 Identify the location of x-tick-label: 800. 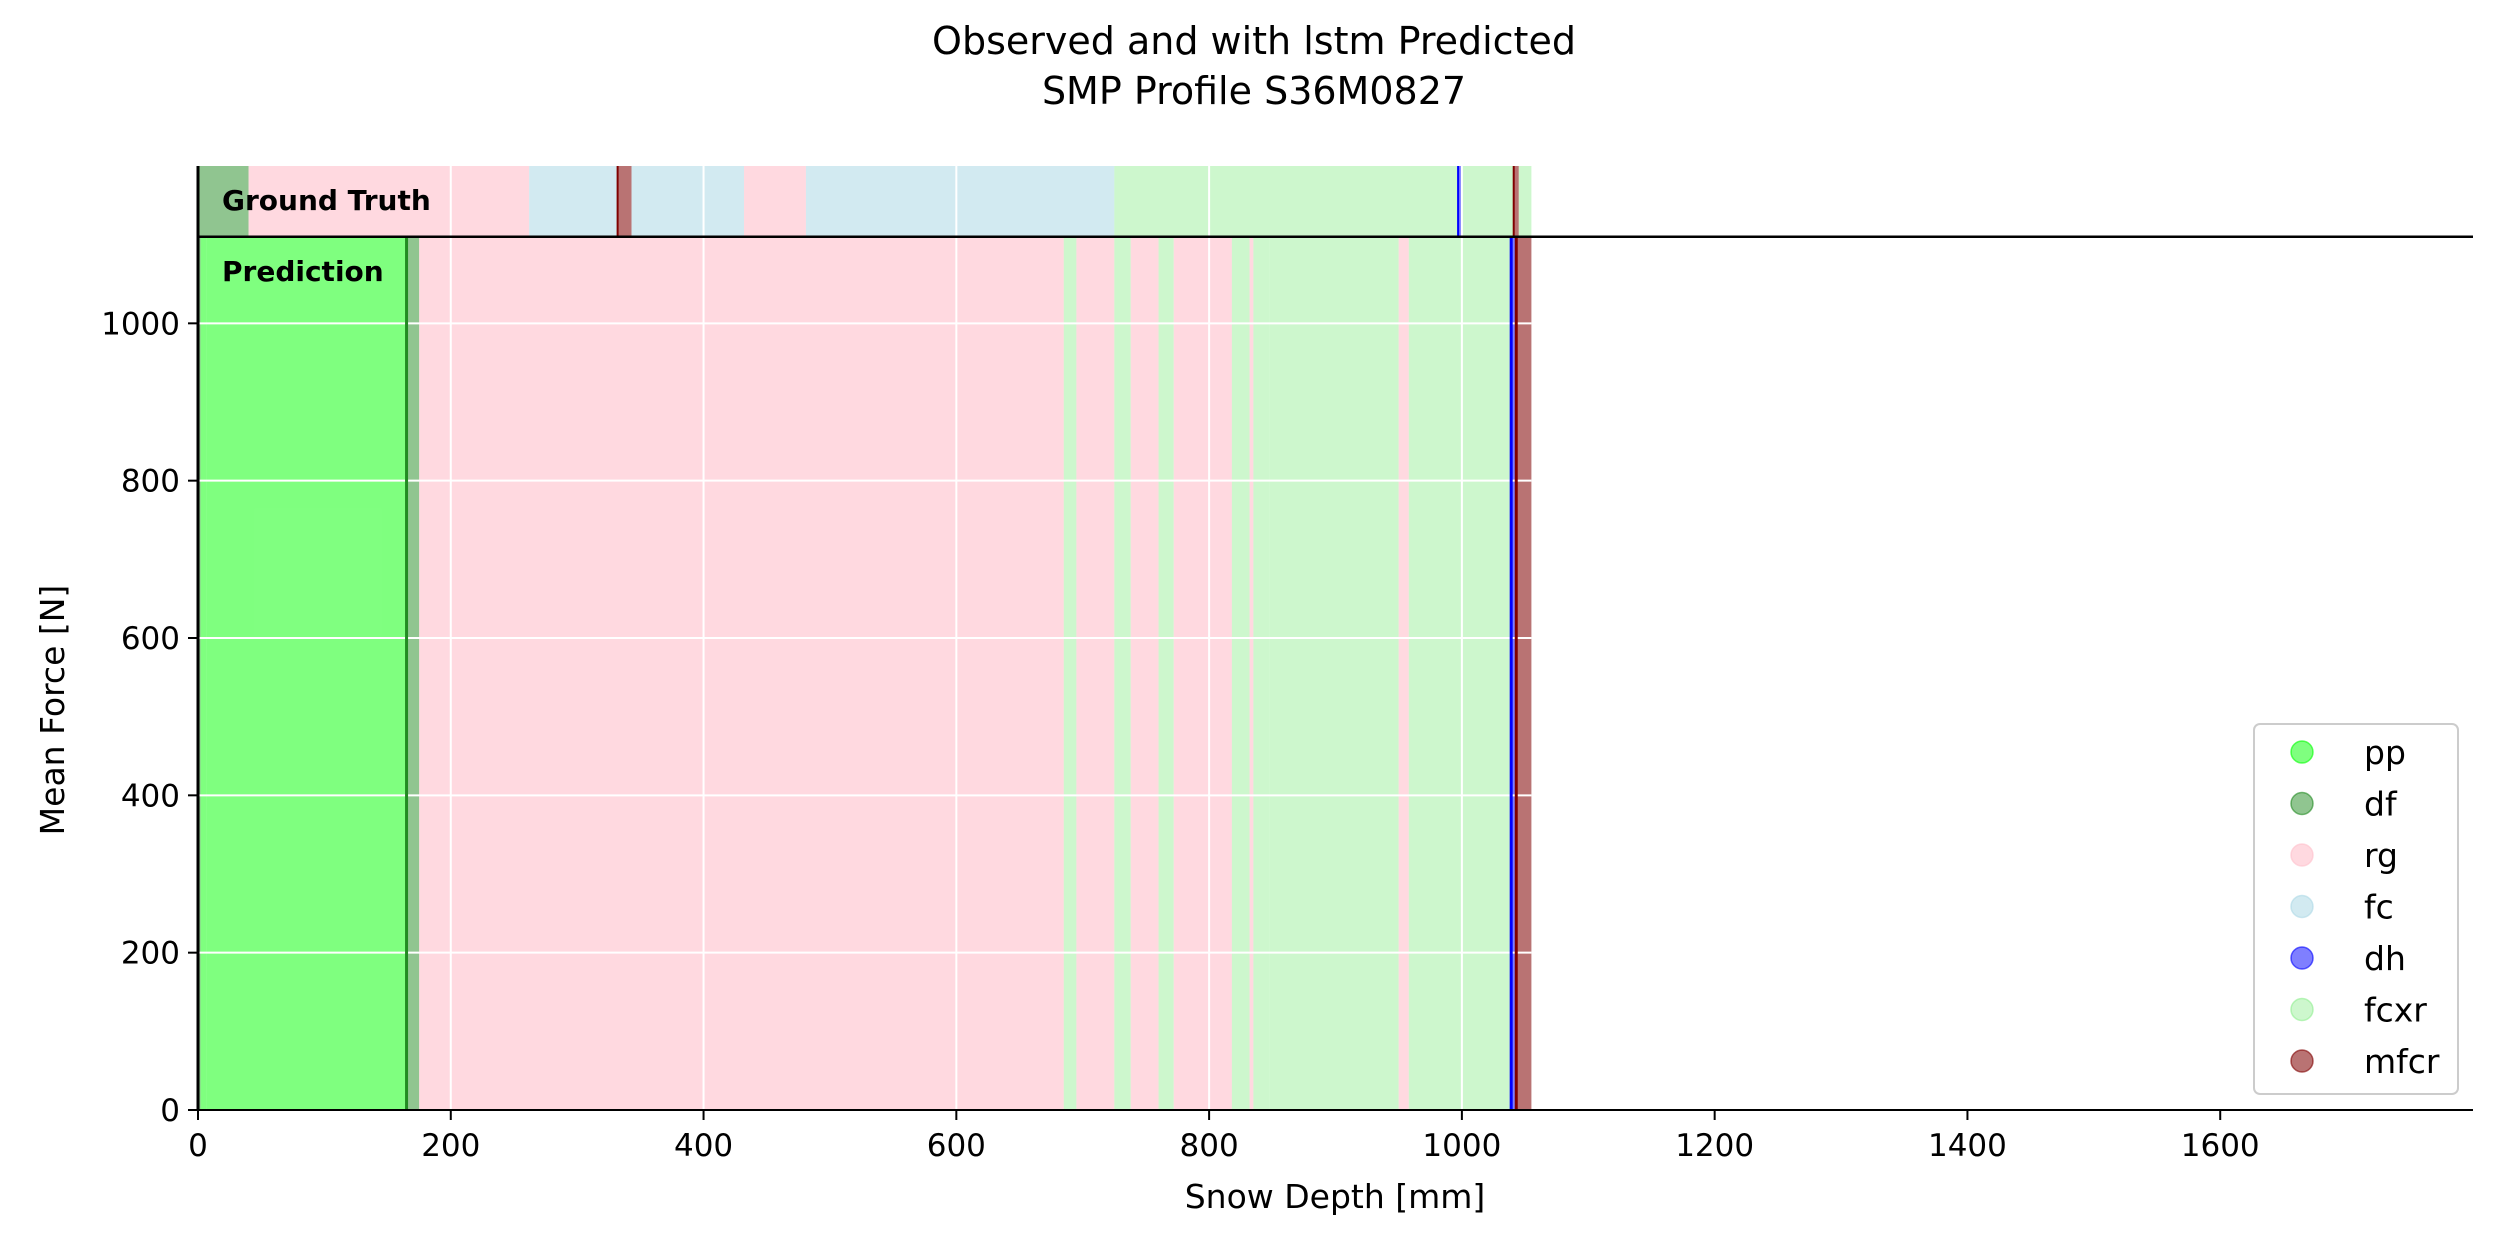
(1209, 1146).